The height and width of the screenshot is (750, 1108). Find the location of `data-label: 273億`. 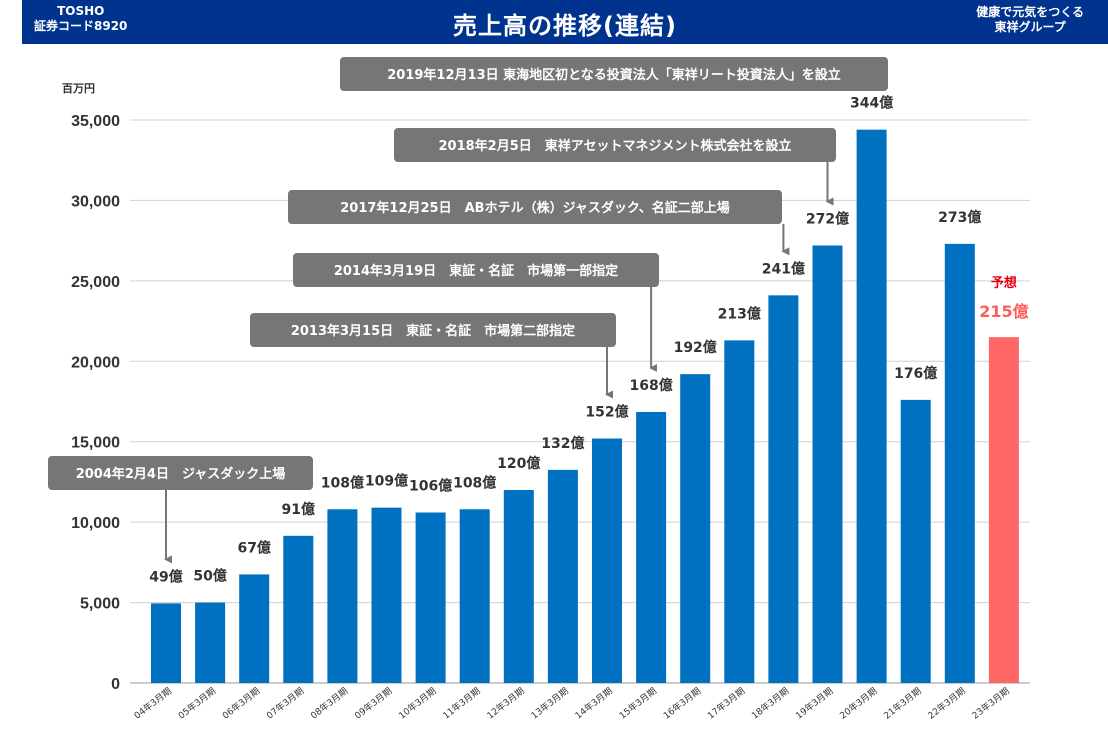

data-label: 273億 is located at coordinates (959, 217).